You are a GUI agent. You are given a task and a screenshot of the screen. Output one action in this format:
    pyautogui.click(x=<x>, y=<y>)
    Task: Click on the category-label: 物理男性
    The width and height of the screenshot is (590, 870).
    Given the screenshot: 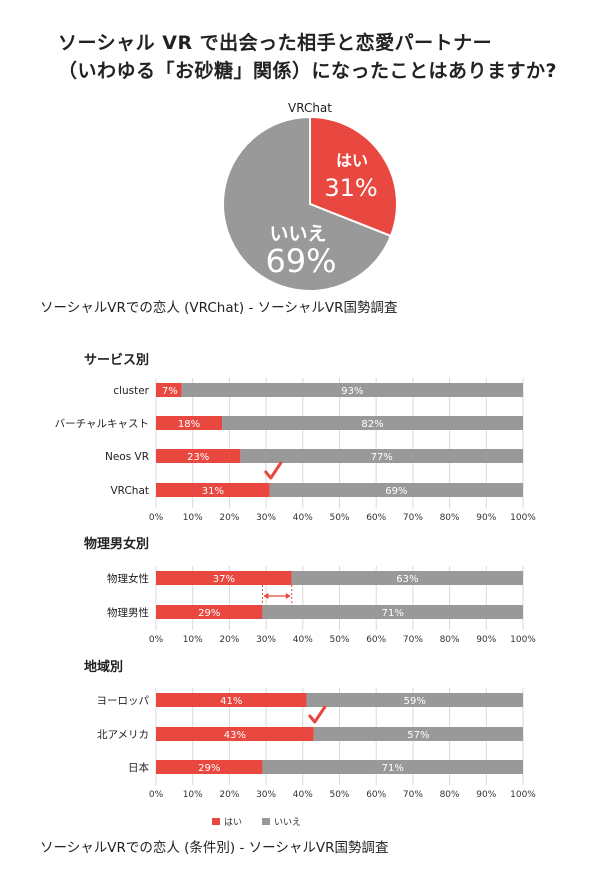 What is the action you would take?
    pyautogui.click(x=128, y=612)
    